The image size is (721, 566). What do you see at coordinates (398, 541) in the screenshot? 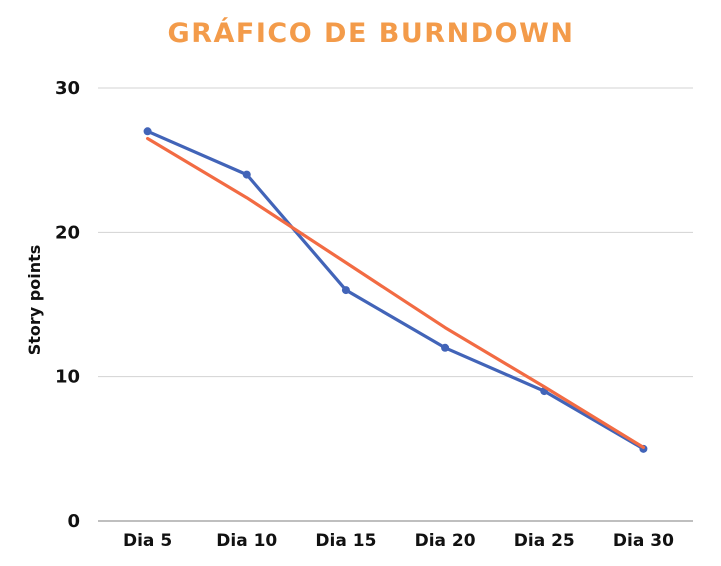
I see `x-tick-labels: Dia 5 Dia 10 Dia 15 Dia 20 Dia 25 Dia 30` at bounding box center [398, 541].